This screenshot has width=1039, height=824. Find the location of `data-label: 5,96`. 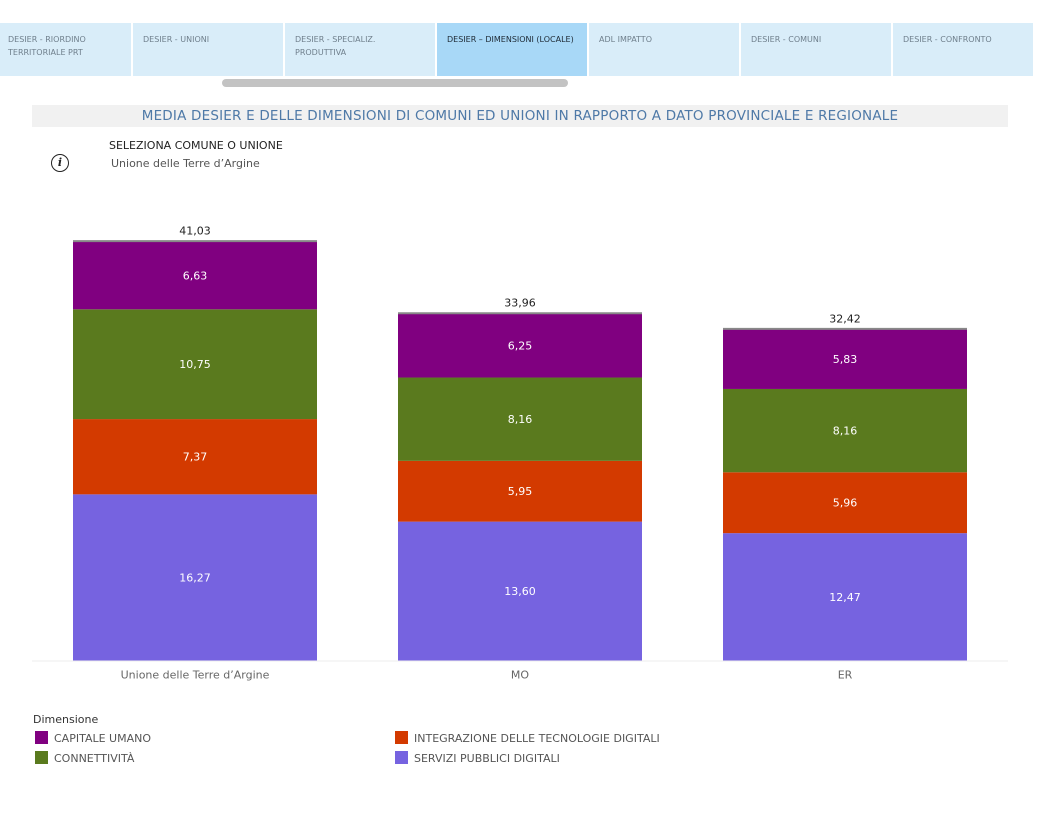

data-label: 5,96 is located at coordinates (845, 503).